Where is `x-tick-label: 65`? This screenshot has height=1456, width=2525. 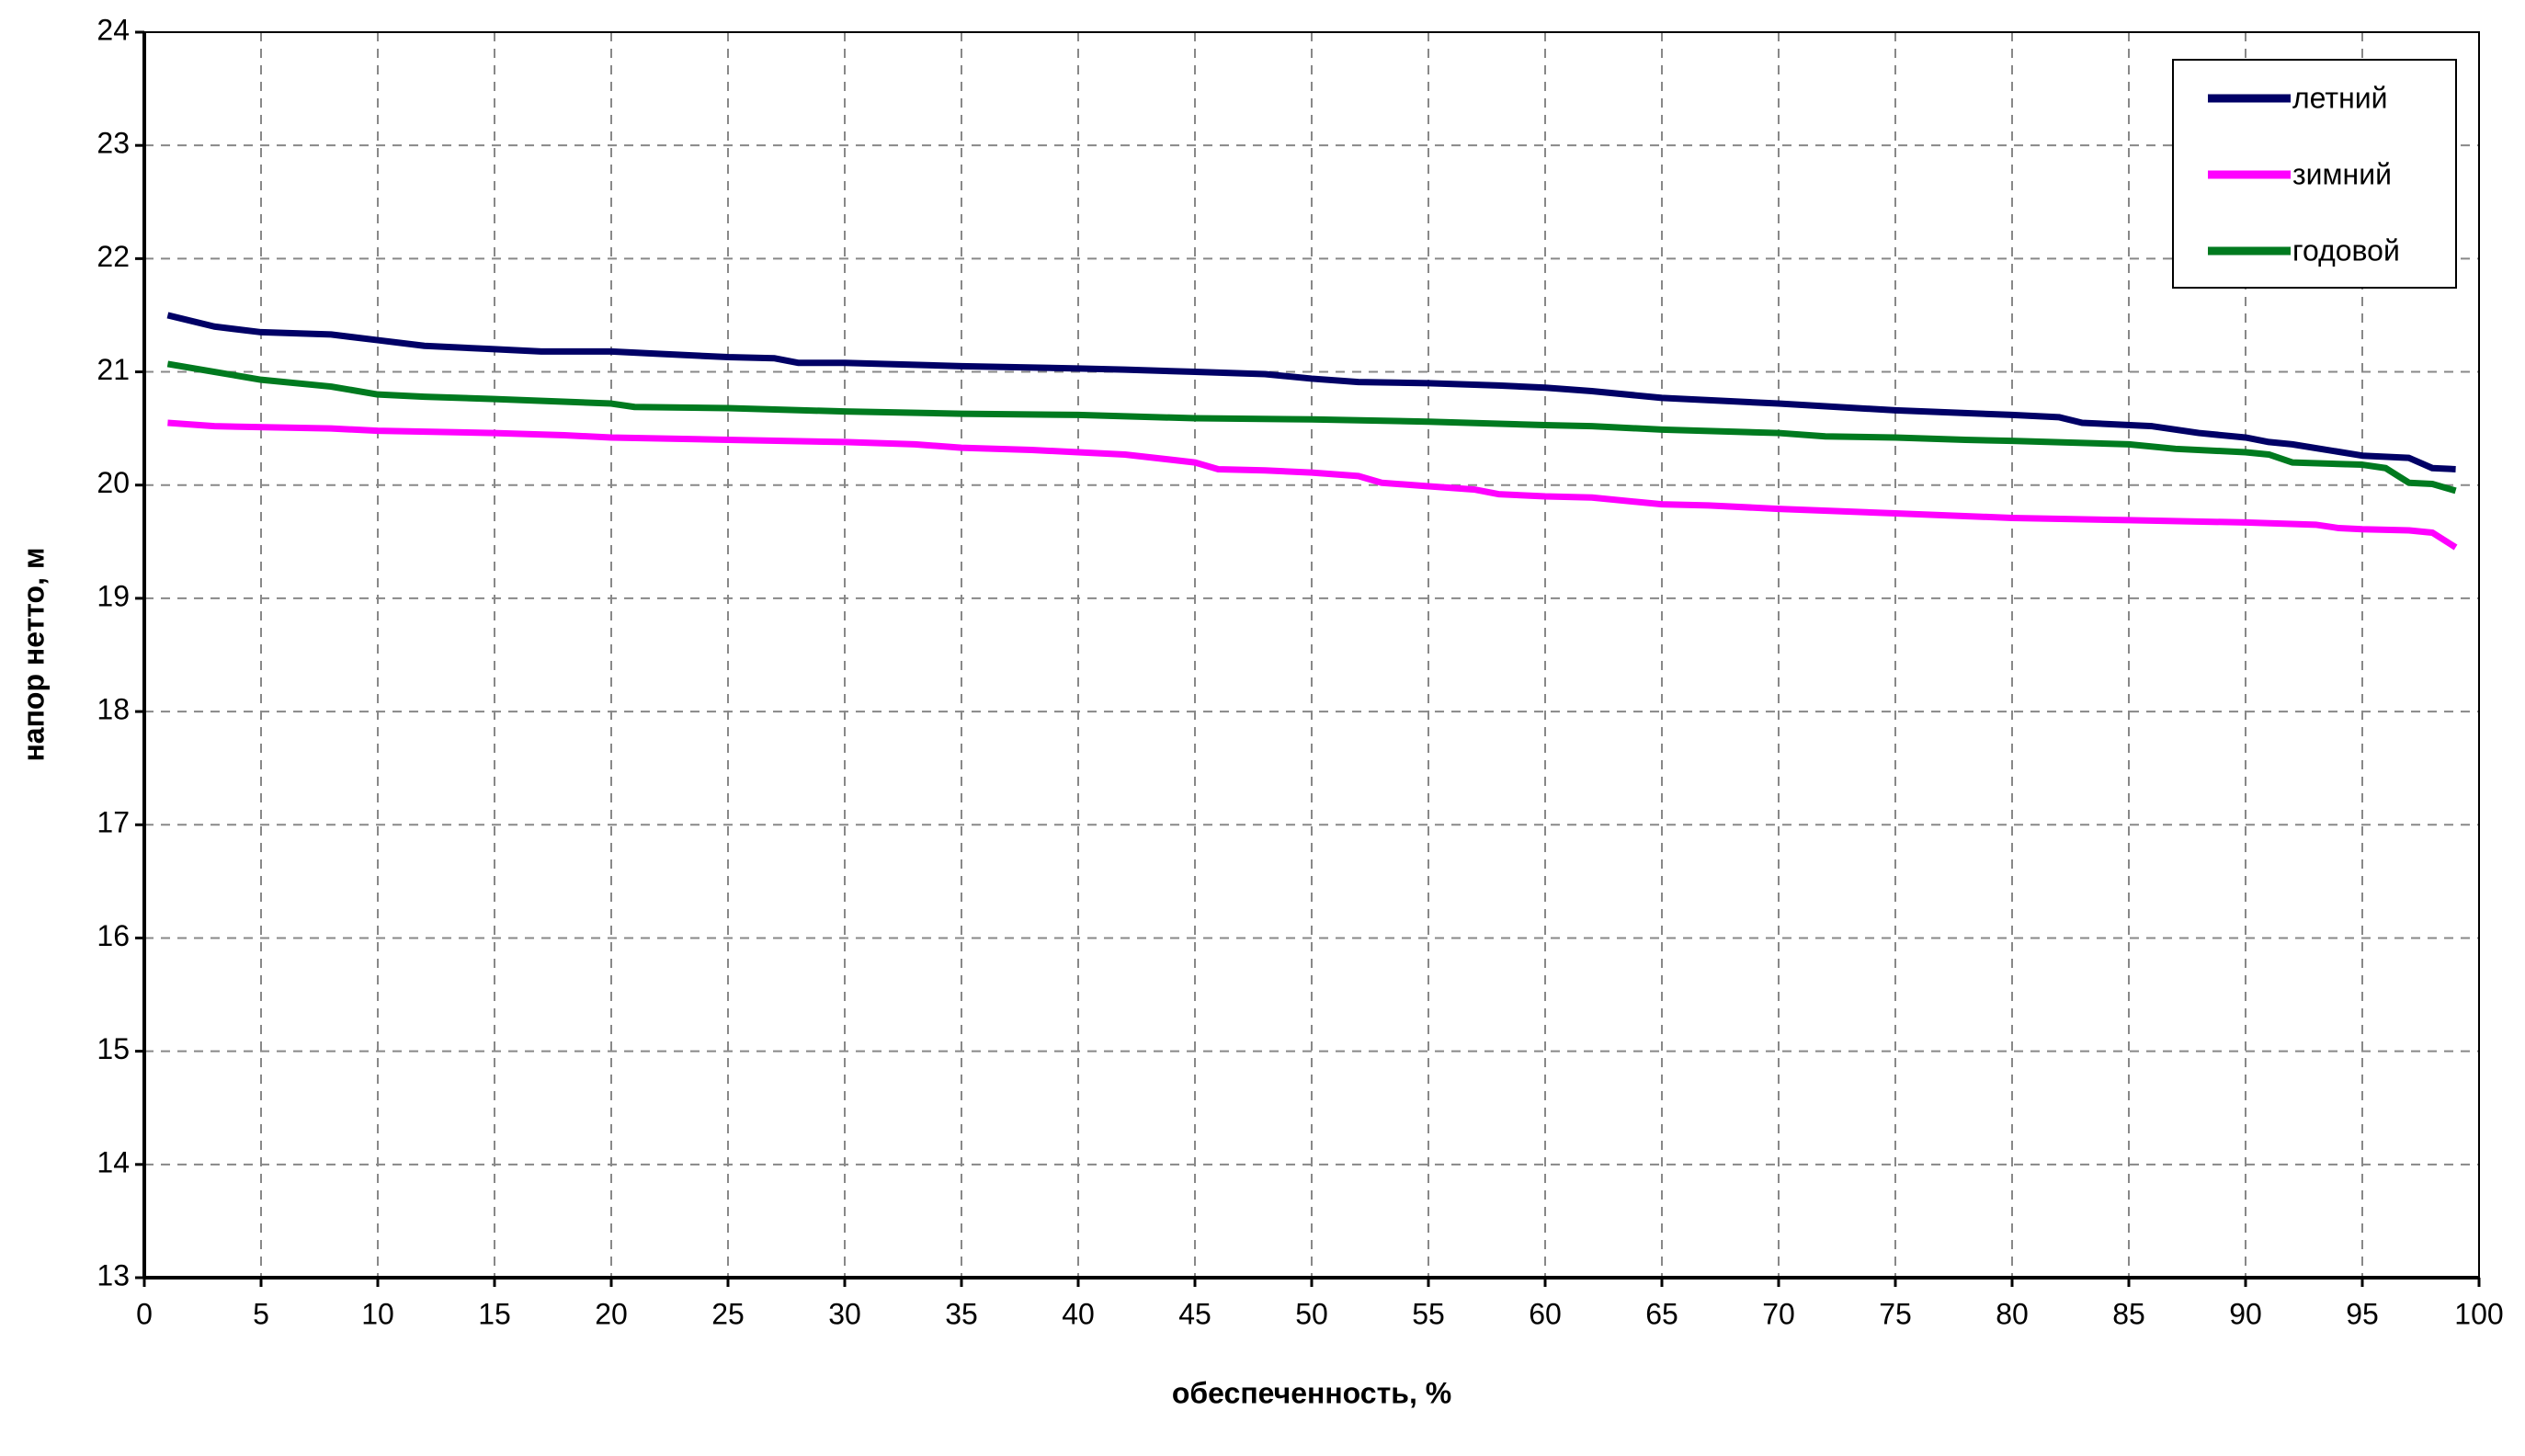 x-tick-label: 65 is located at coordinates (1661, 1313).